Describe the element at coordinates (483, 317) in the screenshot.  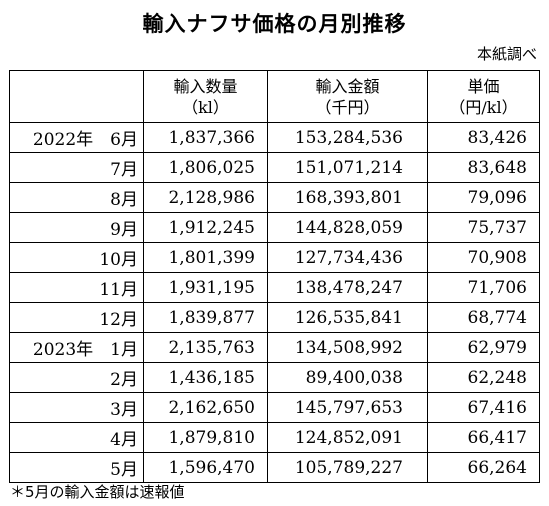
I see `price-cell: 68,774` at that location.